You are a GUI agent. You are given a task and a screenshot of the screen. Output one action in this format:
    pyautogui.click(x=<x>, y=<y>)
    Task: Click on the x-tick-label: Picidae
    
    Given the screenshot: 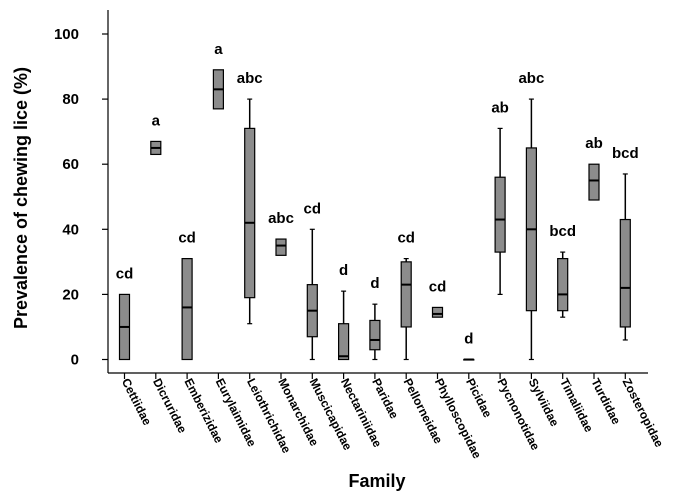 What is the action you would take?
    pyautogui.click(x=479, y=398)
    